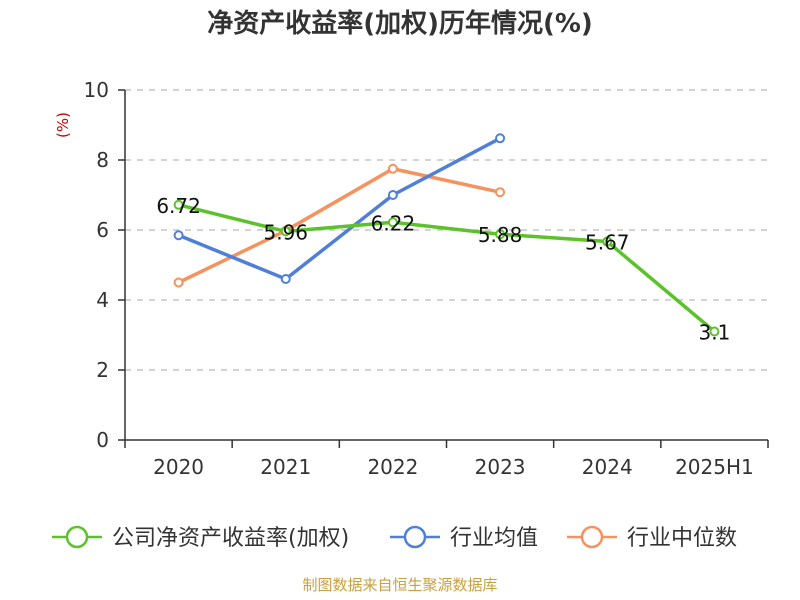 Image resolution: width=800 pixels, height=600 pixels. I want to click on data-label: 5.67, so click(607, 243).